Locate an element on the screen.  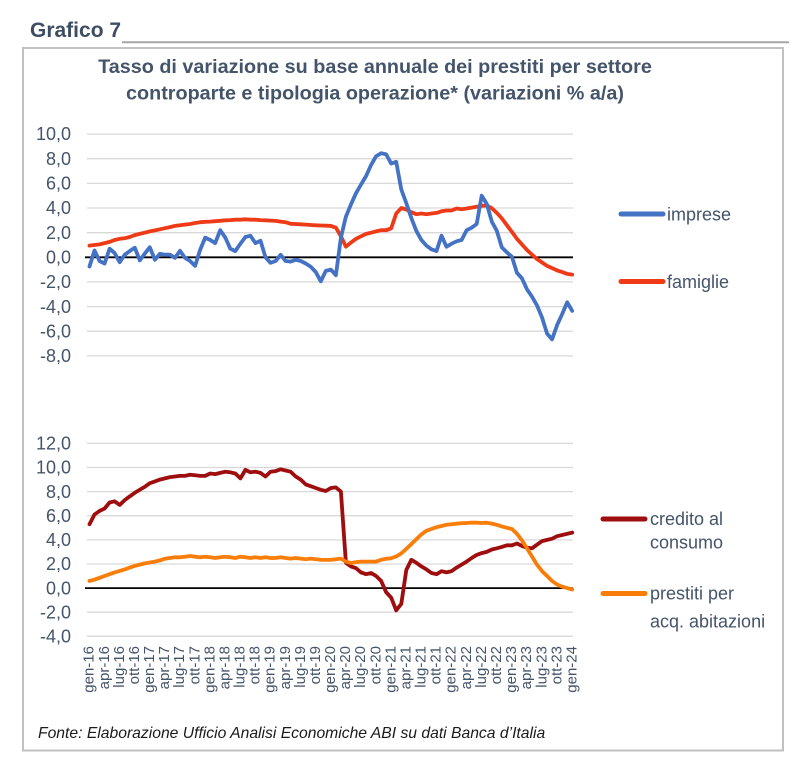
svg-text: consumo is located at coordinates (686, 543).